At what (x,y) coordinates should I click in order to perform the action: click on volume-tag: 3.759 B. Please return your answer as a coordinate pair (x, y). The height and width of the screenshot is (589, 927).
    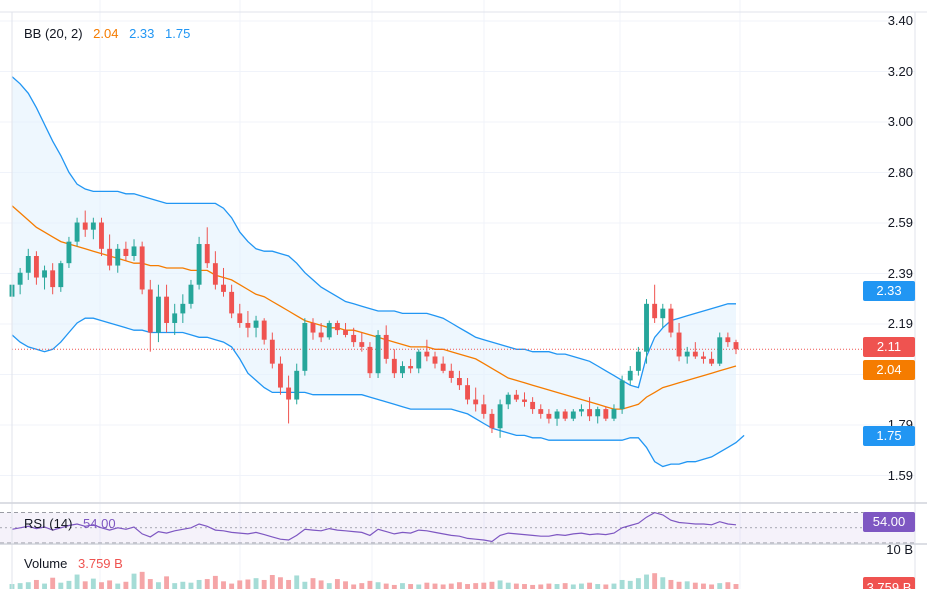
    Looking at the image, I should click on (889, 583).